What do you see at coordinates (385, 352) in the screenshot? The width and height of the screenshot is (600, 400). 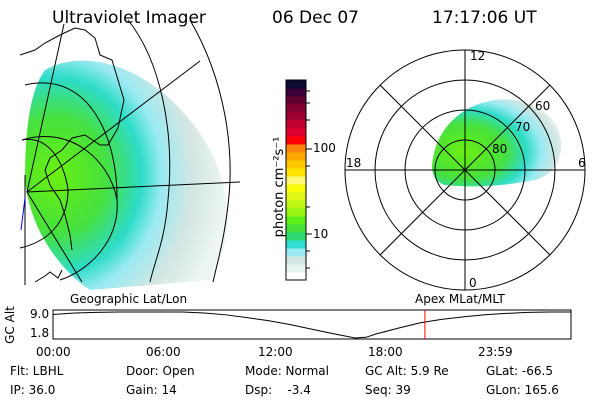 I see `timeline-xtick-3: 18:00` at bounding box center [385, 352].